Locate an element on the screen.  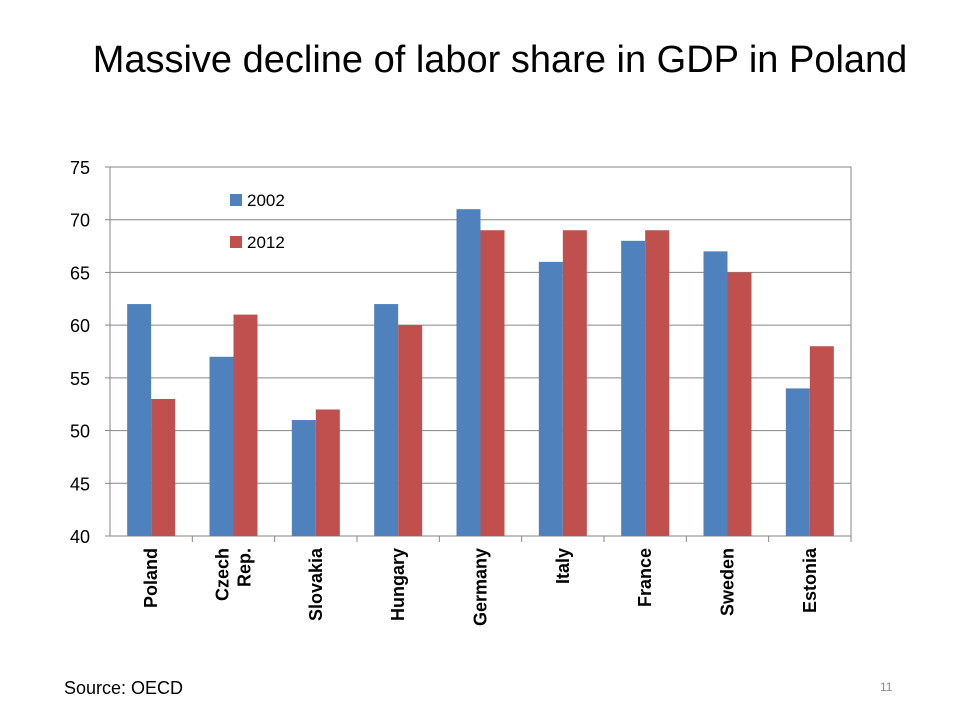
svg-text: Estonia is located at coordinates (810, 580).